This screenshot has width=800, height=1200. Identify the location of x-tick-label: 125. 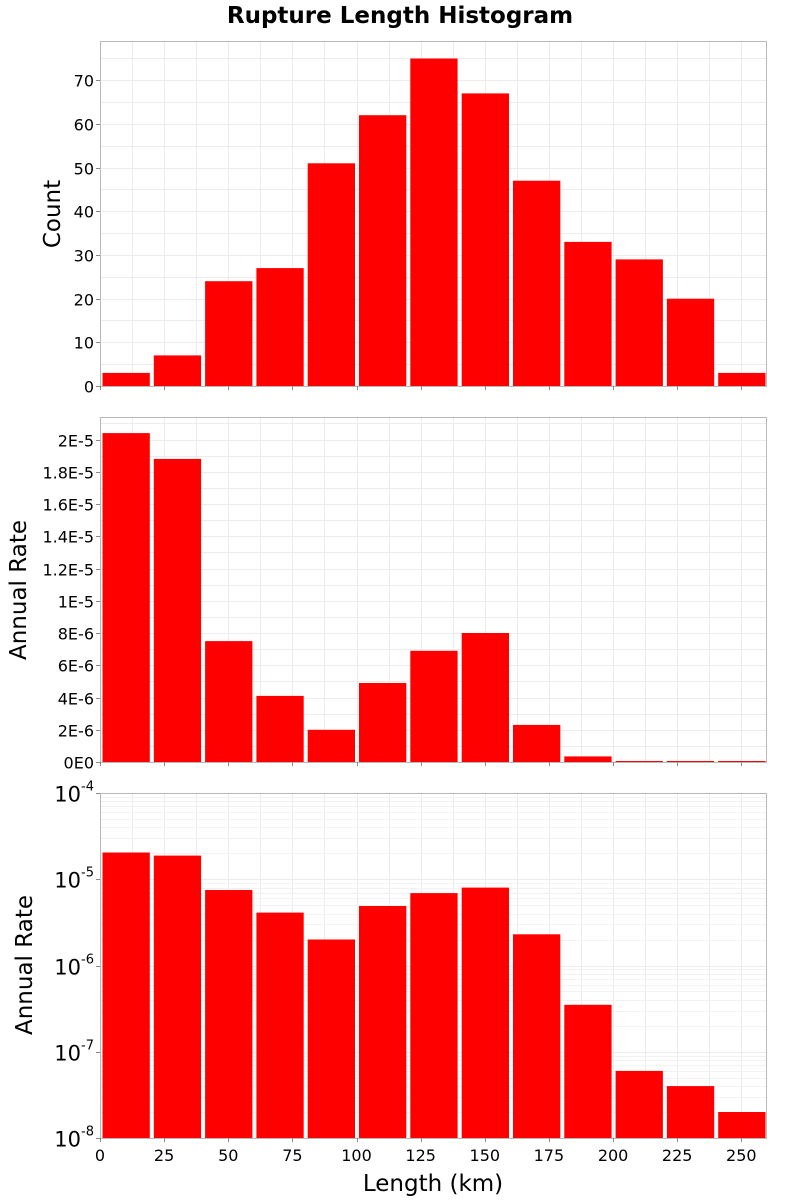
(420, 1155).